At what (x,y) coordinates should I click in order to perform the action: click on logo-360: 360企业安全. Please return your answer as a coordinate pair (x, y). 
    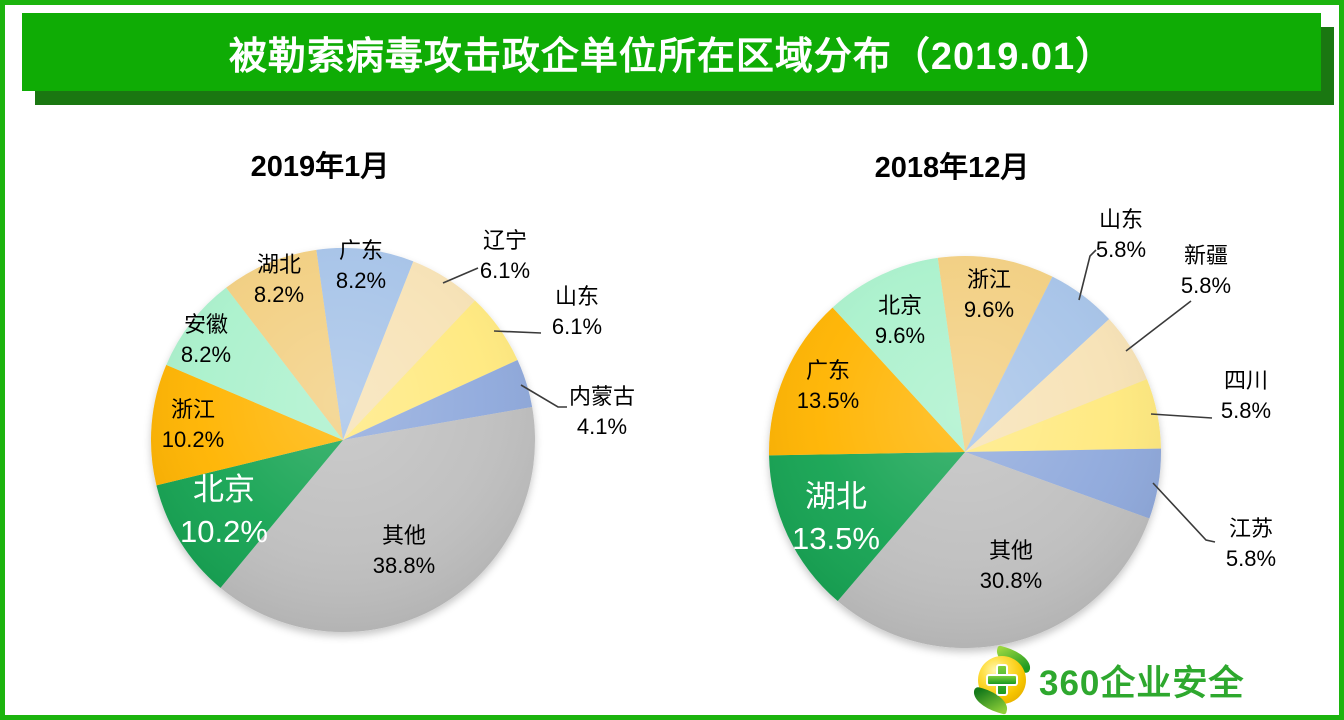
    Looking at the image, I should click on (1107, 680).